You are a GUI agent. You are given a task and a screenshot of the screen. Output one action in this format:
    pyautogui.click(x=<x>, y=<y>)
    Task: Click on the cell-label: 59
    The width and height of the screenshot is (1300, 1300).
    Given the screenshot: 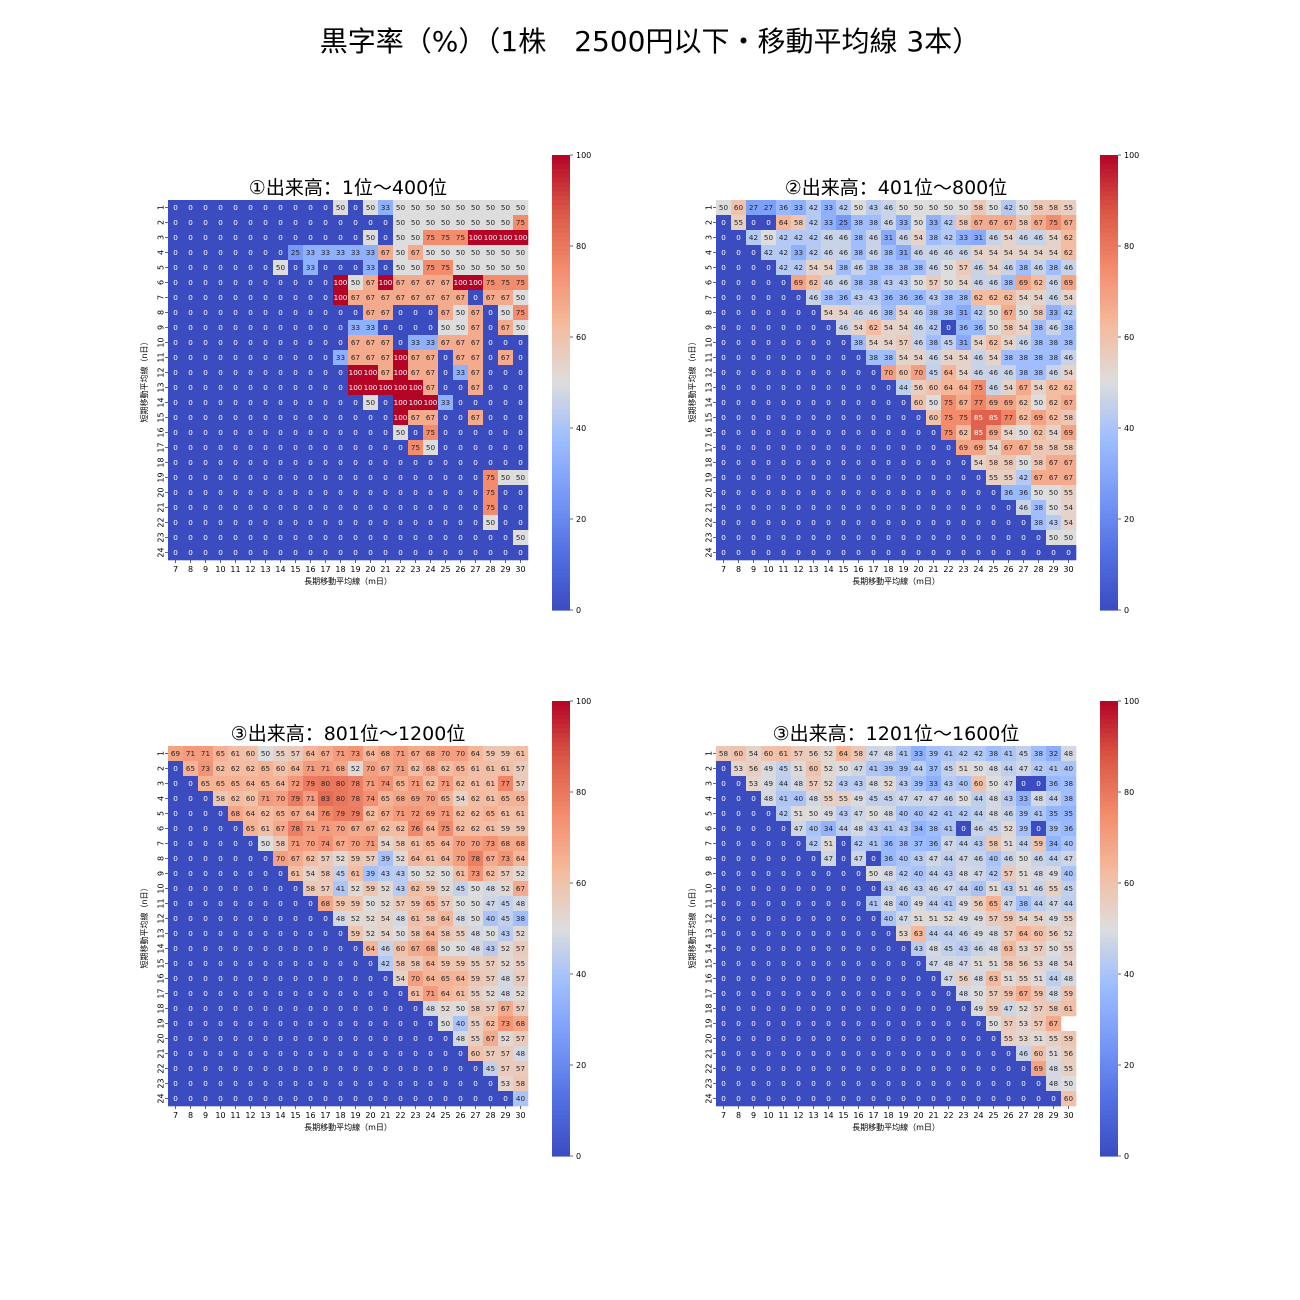 What is the action you would take?
    pyautogui.click(x=416, y=903)
    